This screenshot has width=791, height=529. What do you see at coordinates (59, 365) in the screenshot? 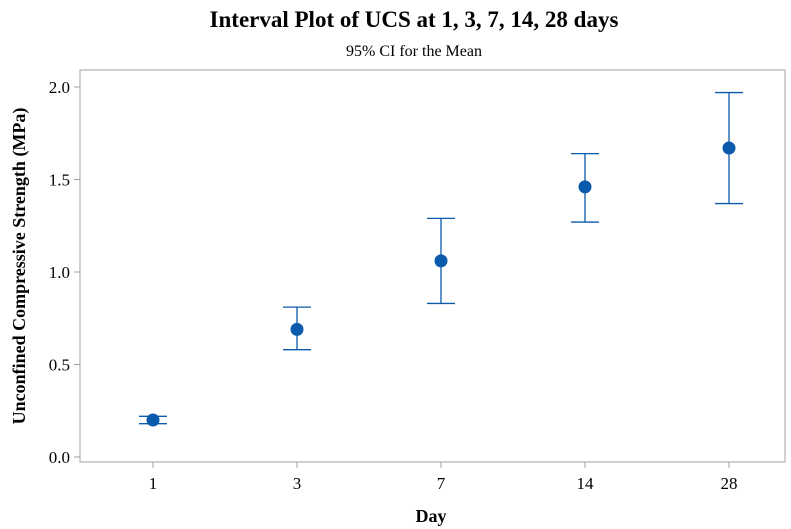
I see `y-tick-label: 0.5` at bounding box center [59, 365].